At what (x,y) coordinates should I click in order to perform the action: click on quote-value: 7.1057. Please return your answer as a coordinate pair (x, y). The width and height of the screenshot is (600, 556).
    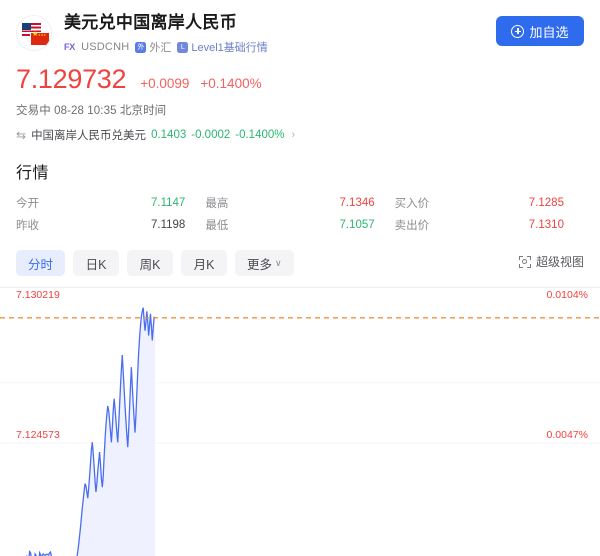
    Looking at the image, I should click on (357, 225).